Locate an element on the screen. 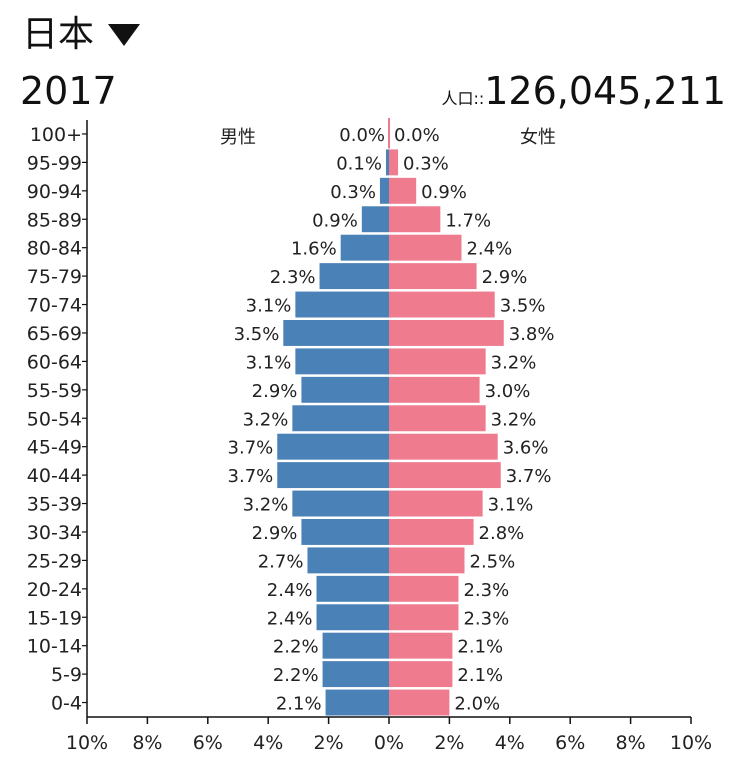  x-tick-label: 0% is located at coordinates (389, 743).